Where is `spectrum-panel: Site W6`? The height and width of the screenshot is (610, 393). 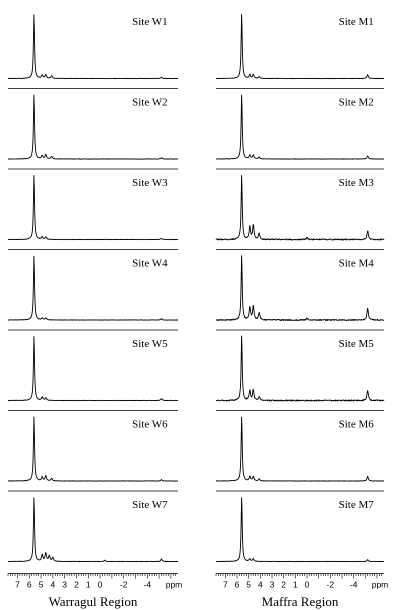
spectrum-panel: Site W6 is located at coordinates (93, 454).